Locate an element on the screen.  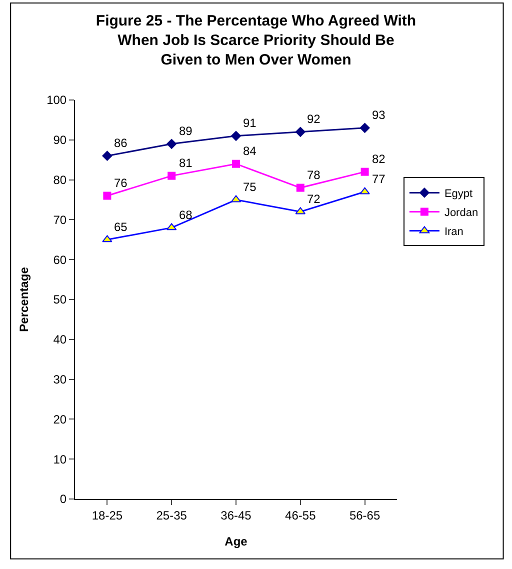
x-axis-title: Age is located at coordinates (236, 541).